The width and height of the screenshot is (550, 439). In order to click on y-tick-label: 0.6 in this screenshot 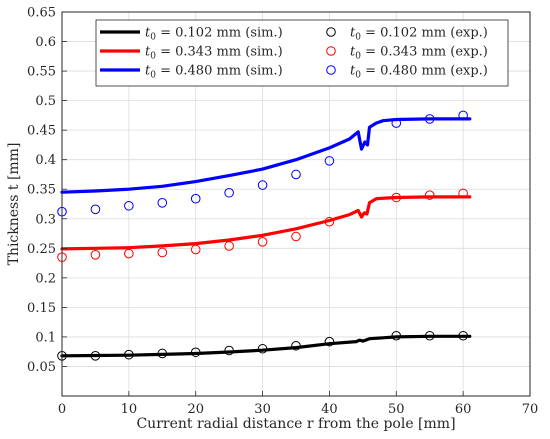, I will do `click(45, 42)`.